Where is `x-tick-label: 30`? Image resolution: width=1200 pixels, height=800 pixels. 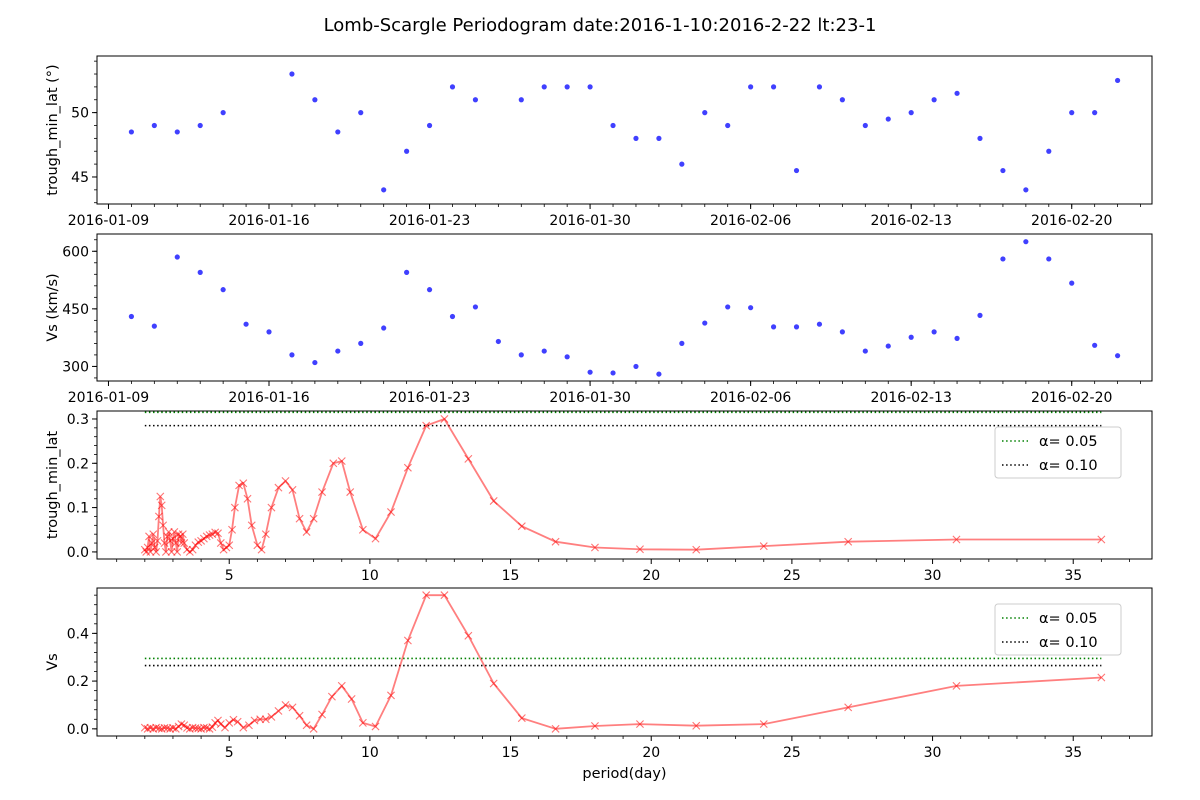
x-tick-label: 30 is located at coordinates (933, 576).